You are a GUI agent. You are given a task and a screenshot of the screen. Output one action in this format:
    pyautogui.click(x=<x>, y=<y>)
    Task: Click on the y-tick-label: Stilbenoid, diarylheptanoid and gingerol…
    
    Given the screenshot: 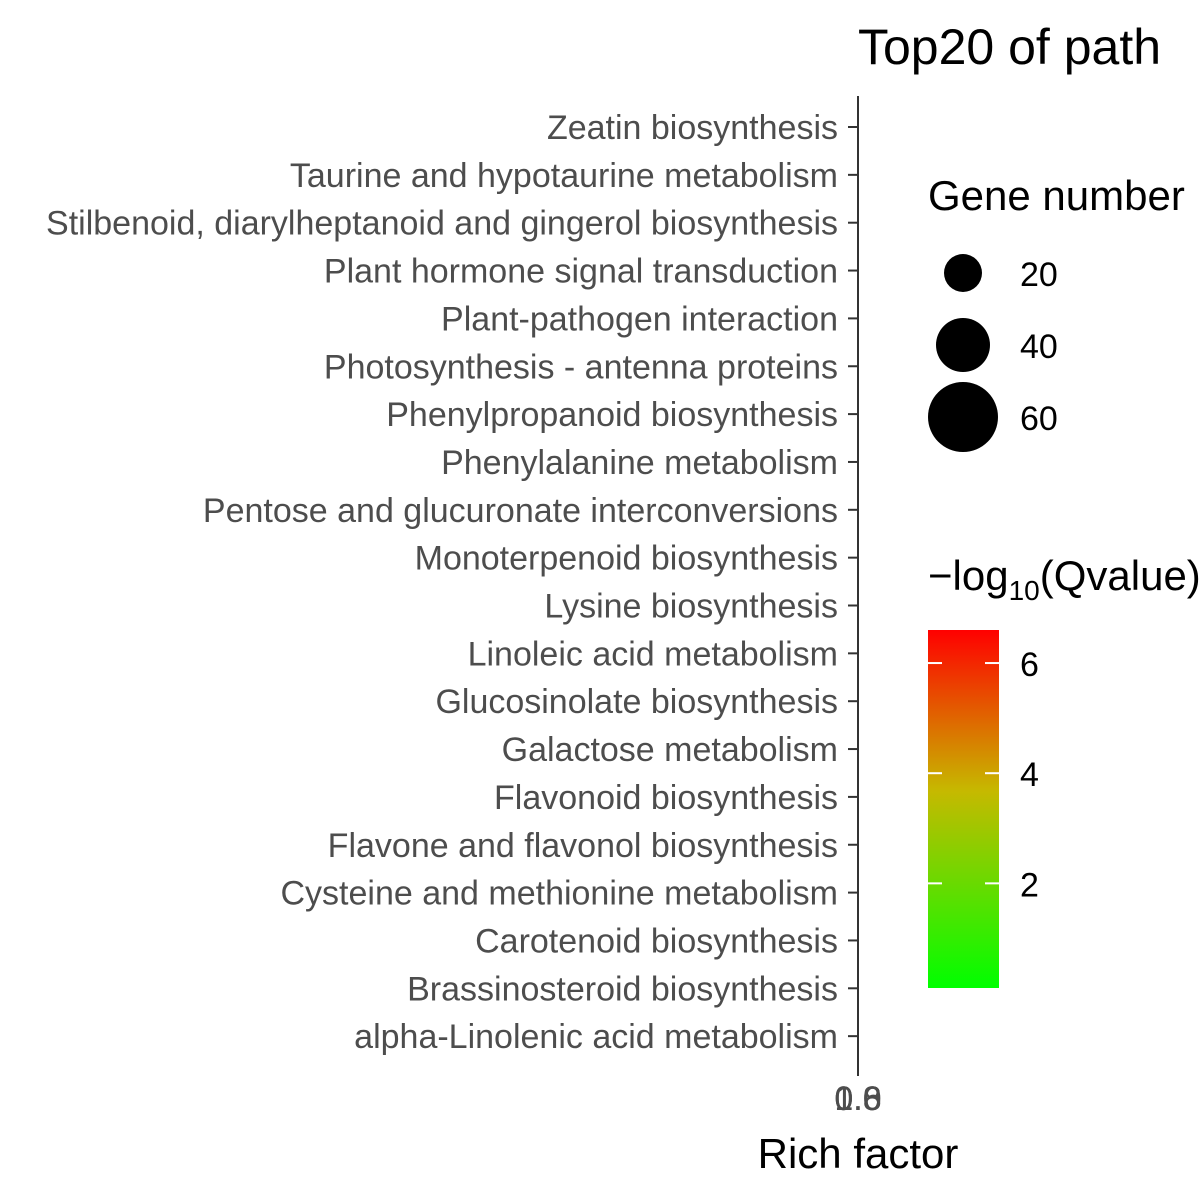 What is the action you would take?
    pyautogui.click(x=442, y=224)
    